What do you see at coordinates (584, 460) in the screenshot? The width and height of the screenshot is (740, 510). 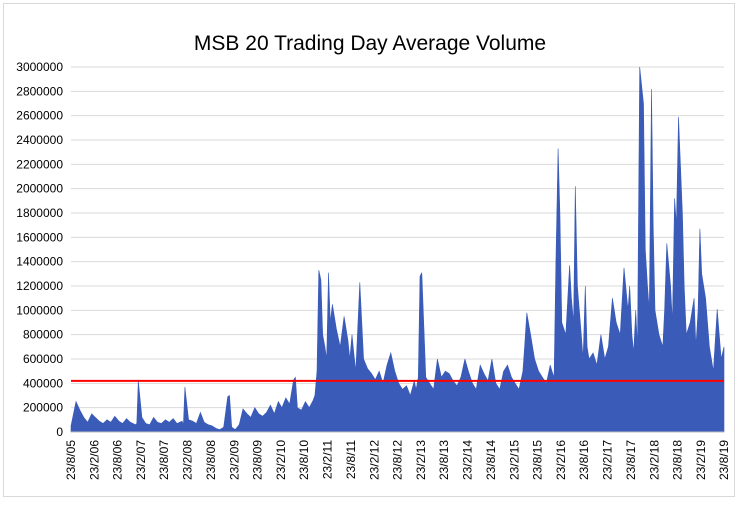 I see `x-tick-label: 23/8/16` at bounding box center [584, 460].